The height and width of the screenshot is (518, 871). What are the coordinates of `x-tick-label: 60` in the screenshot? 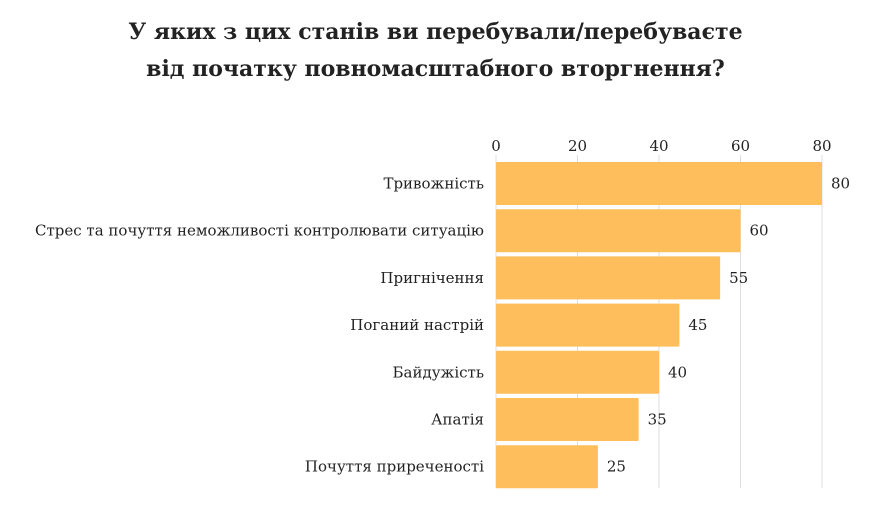 It's located at (740, 146).